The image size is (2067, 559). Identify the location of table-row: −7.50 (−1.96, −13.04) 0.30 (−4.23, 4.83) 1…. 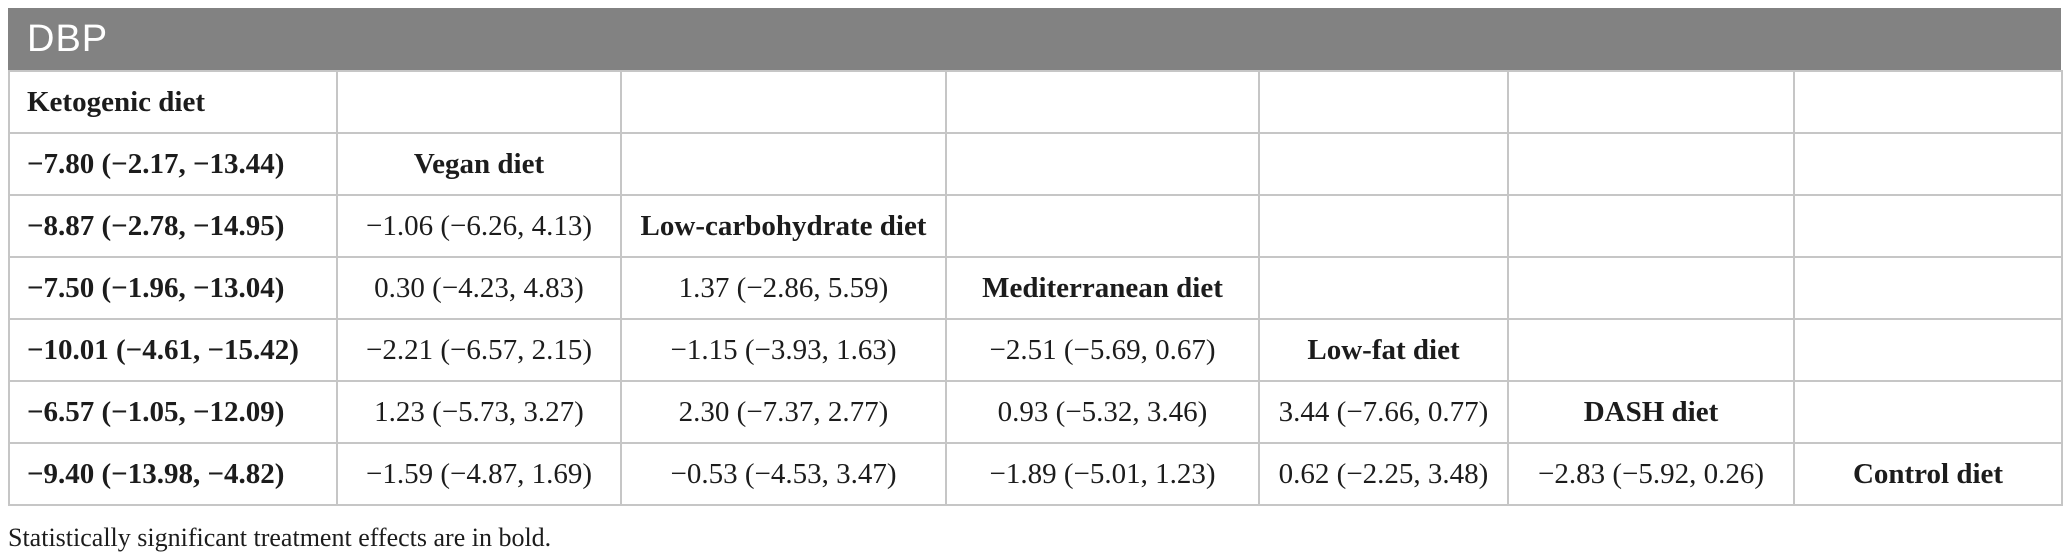
(1035, 288).